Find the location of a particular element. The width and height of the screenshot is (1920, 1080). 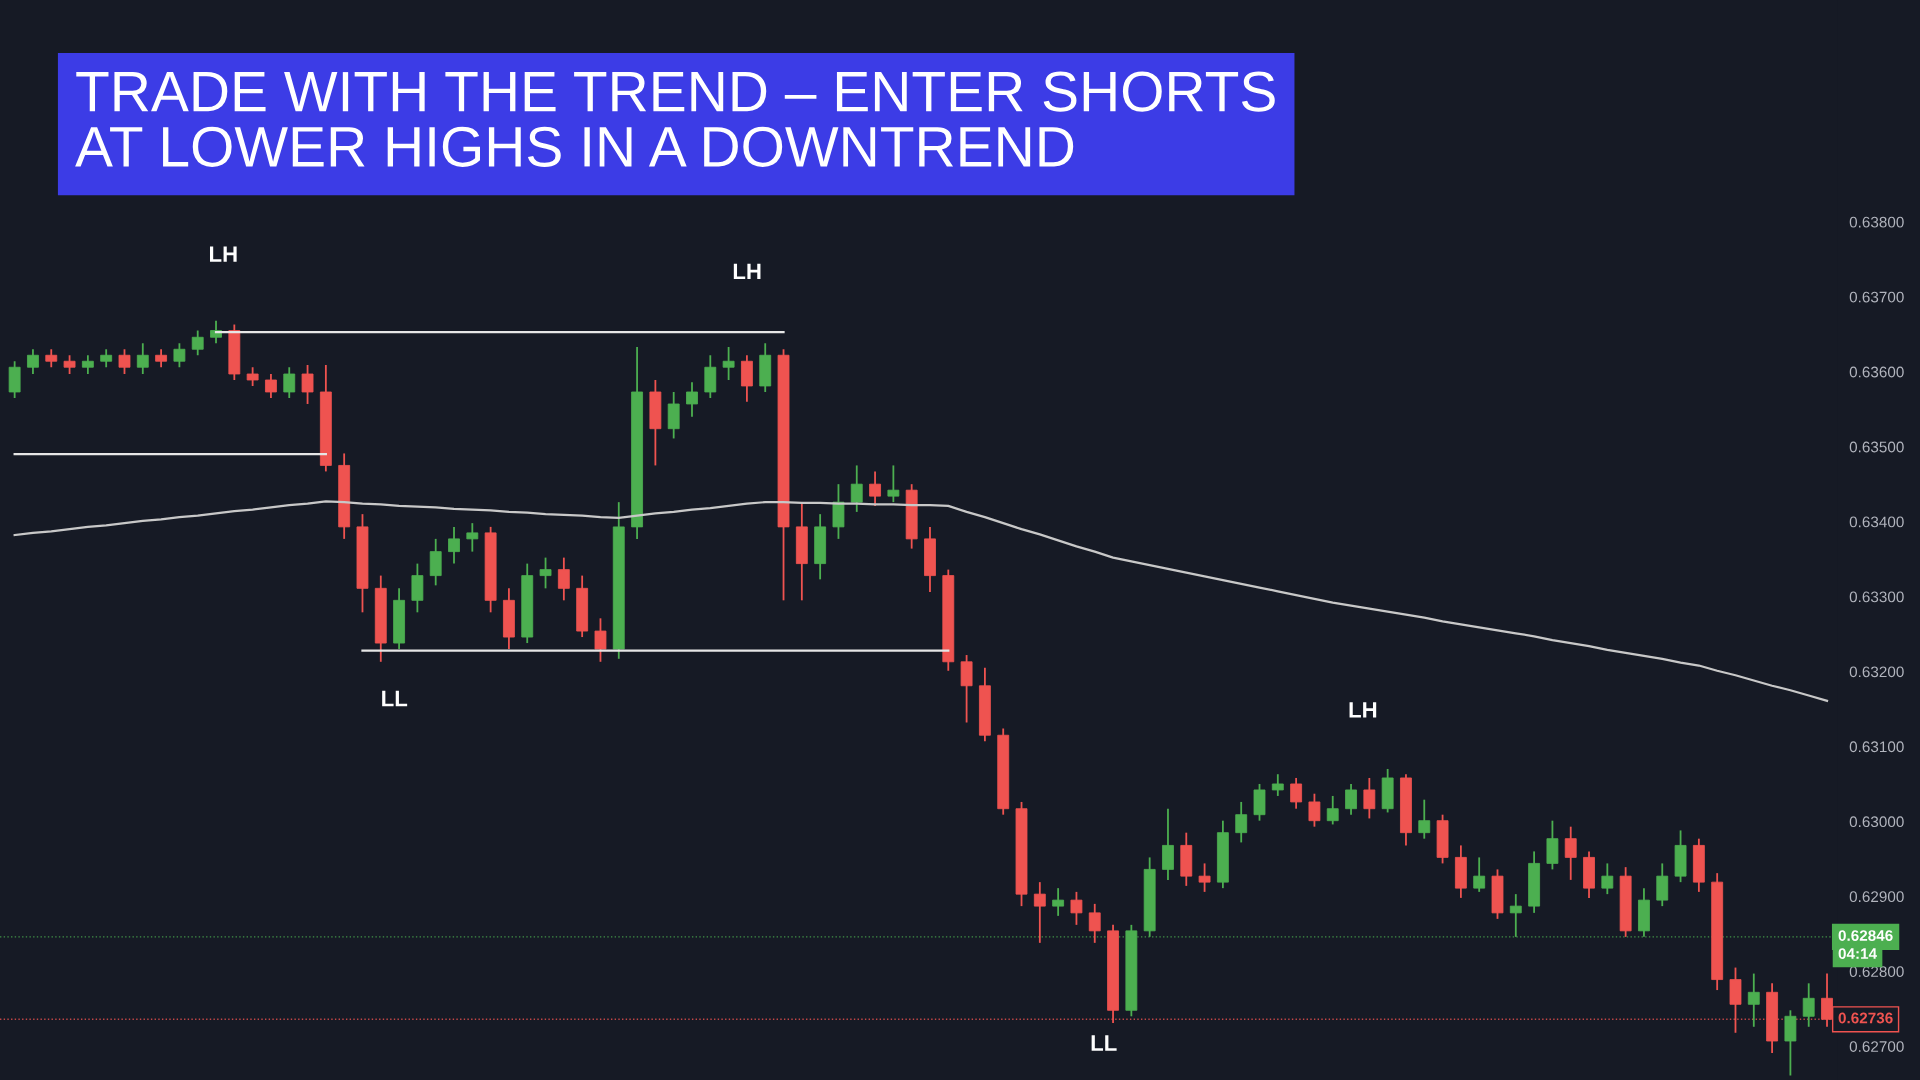

y-tick-label: 0.63100 is located at coordinates (1876, 747).